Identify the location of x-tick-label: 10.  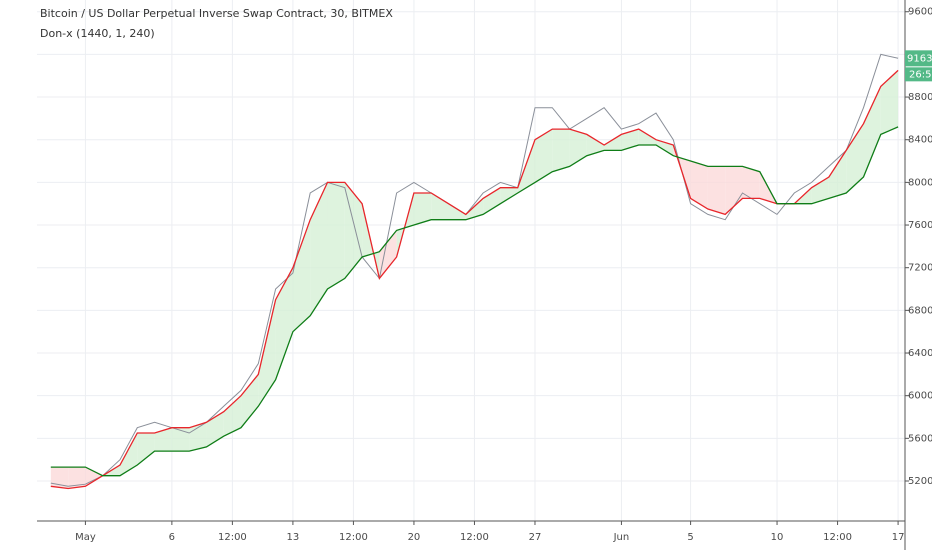
(777, 537).